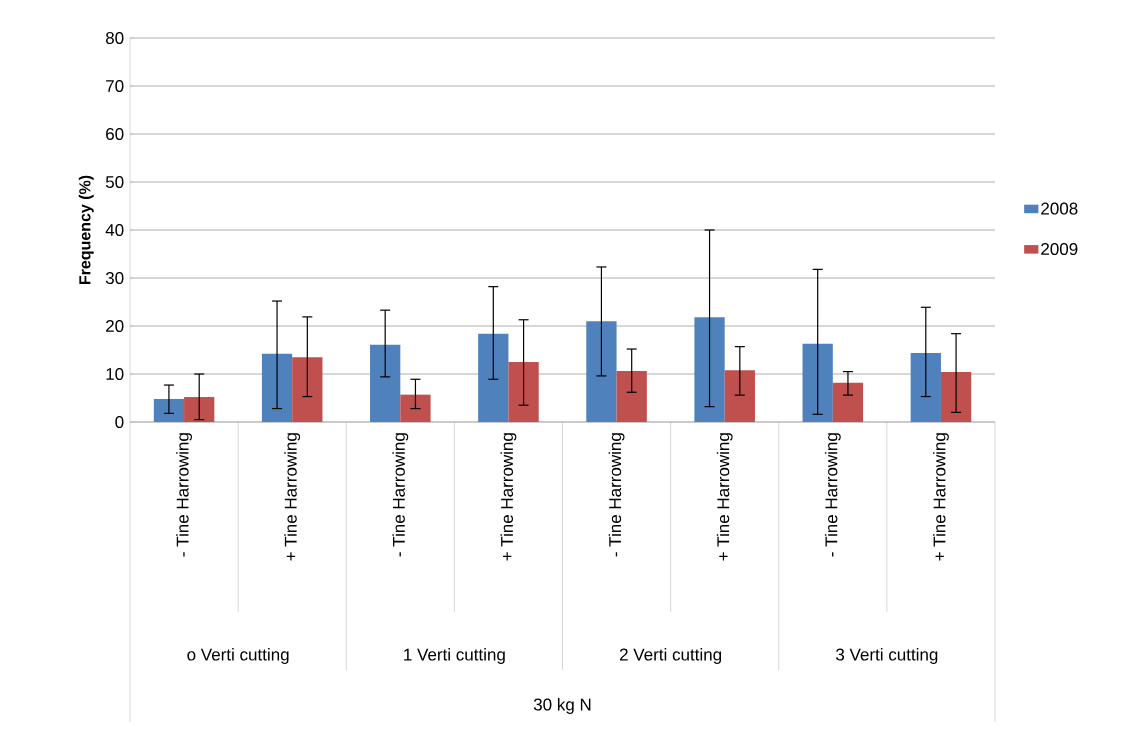  I want to click on text: 30 kg N, so click(562, 706).